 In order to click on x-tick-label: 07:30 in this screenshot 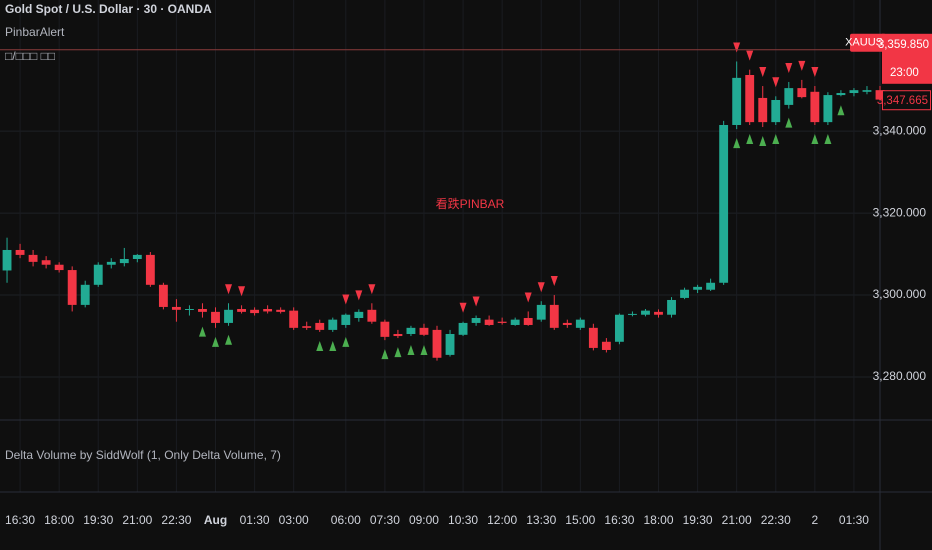, I will do `click(385, 520)`.